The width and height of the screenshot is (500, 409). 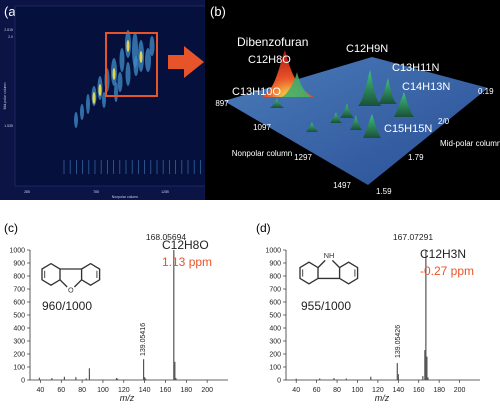 What do you see at coordinates (275, 290) in the screenshot?
I see `panel-d-y-tick-label: 700` at bounding box center [275, 290].